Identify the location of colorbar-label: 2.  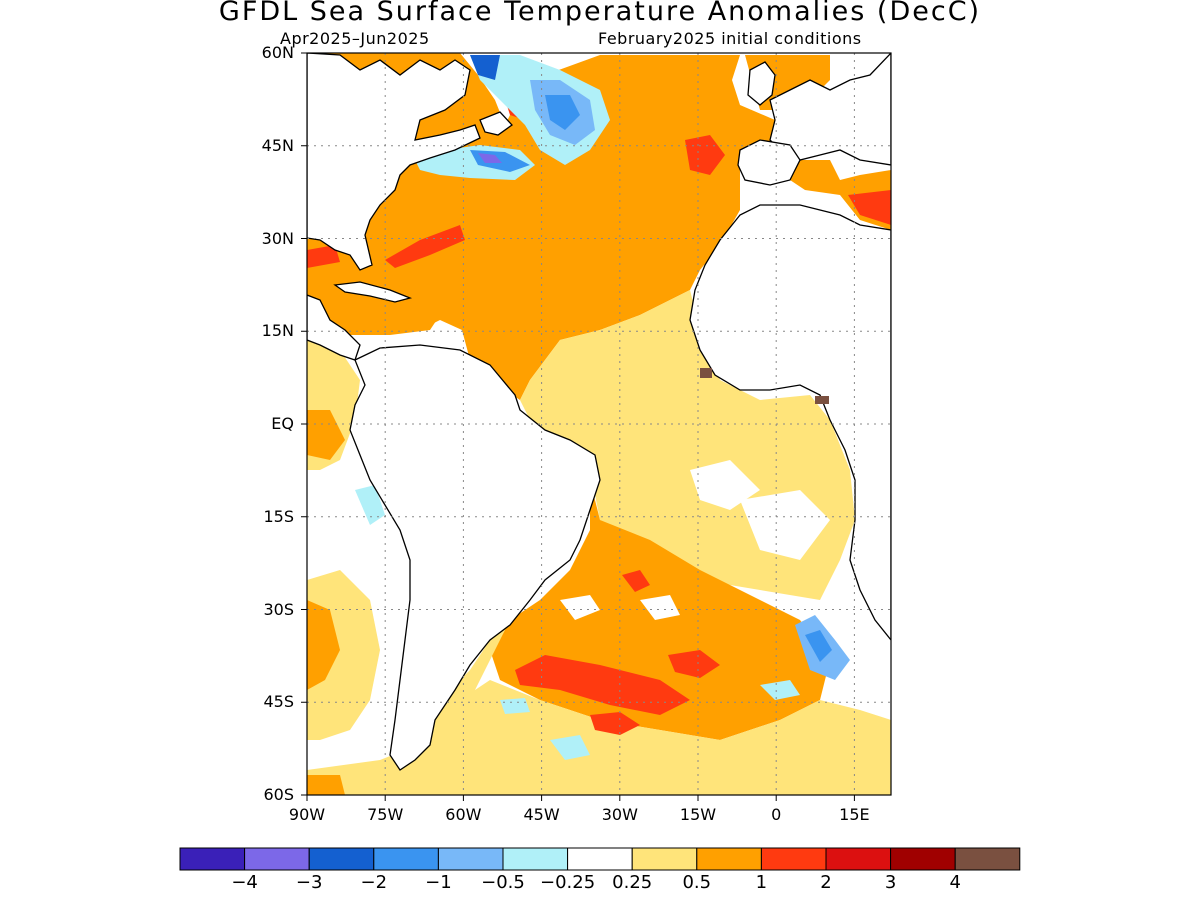
(826, 882).